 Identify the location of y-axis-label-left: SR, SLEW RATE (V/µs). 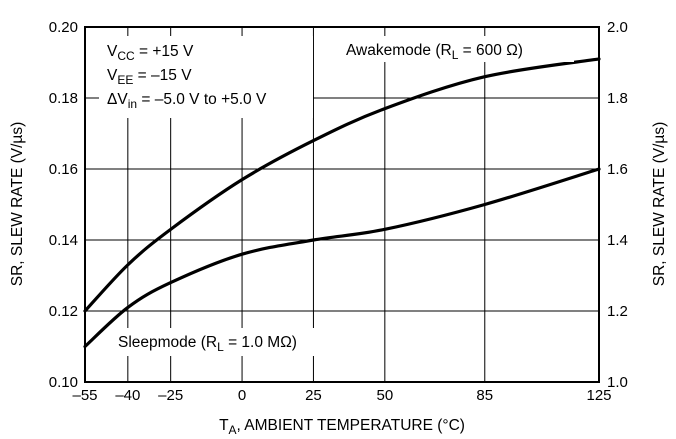
(17, 204).